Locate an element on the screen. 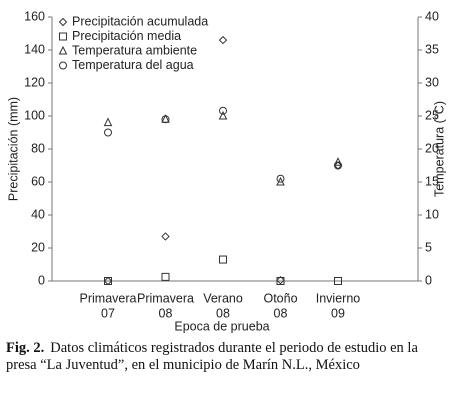 The height and width of the screenshot is (406, 450). legend-label: Precipitación acumulada is located at coordinates (140, 21).